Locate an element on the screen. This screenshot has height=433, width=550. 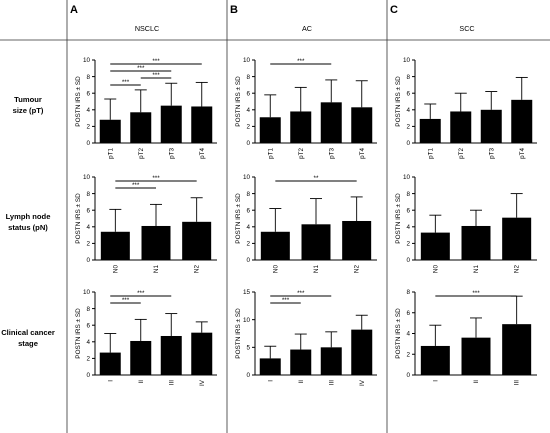
row-label-clinical-line2: stage is located at coordinates (28, 343).